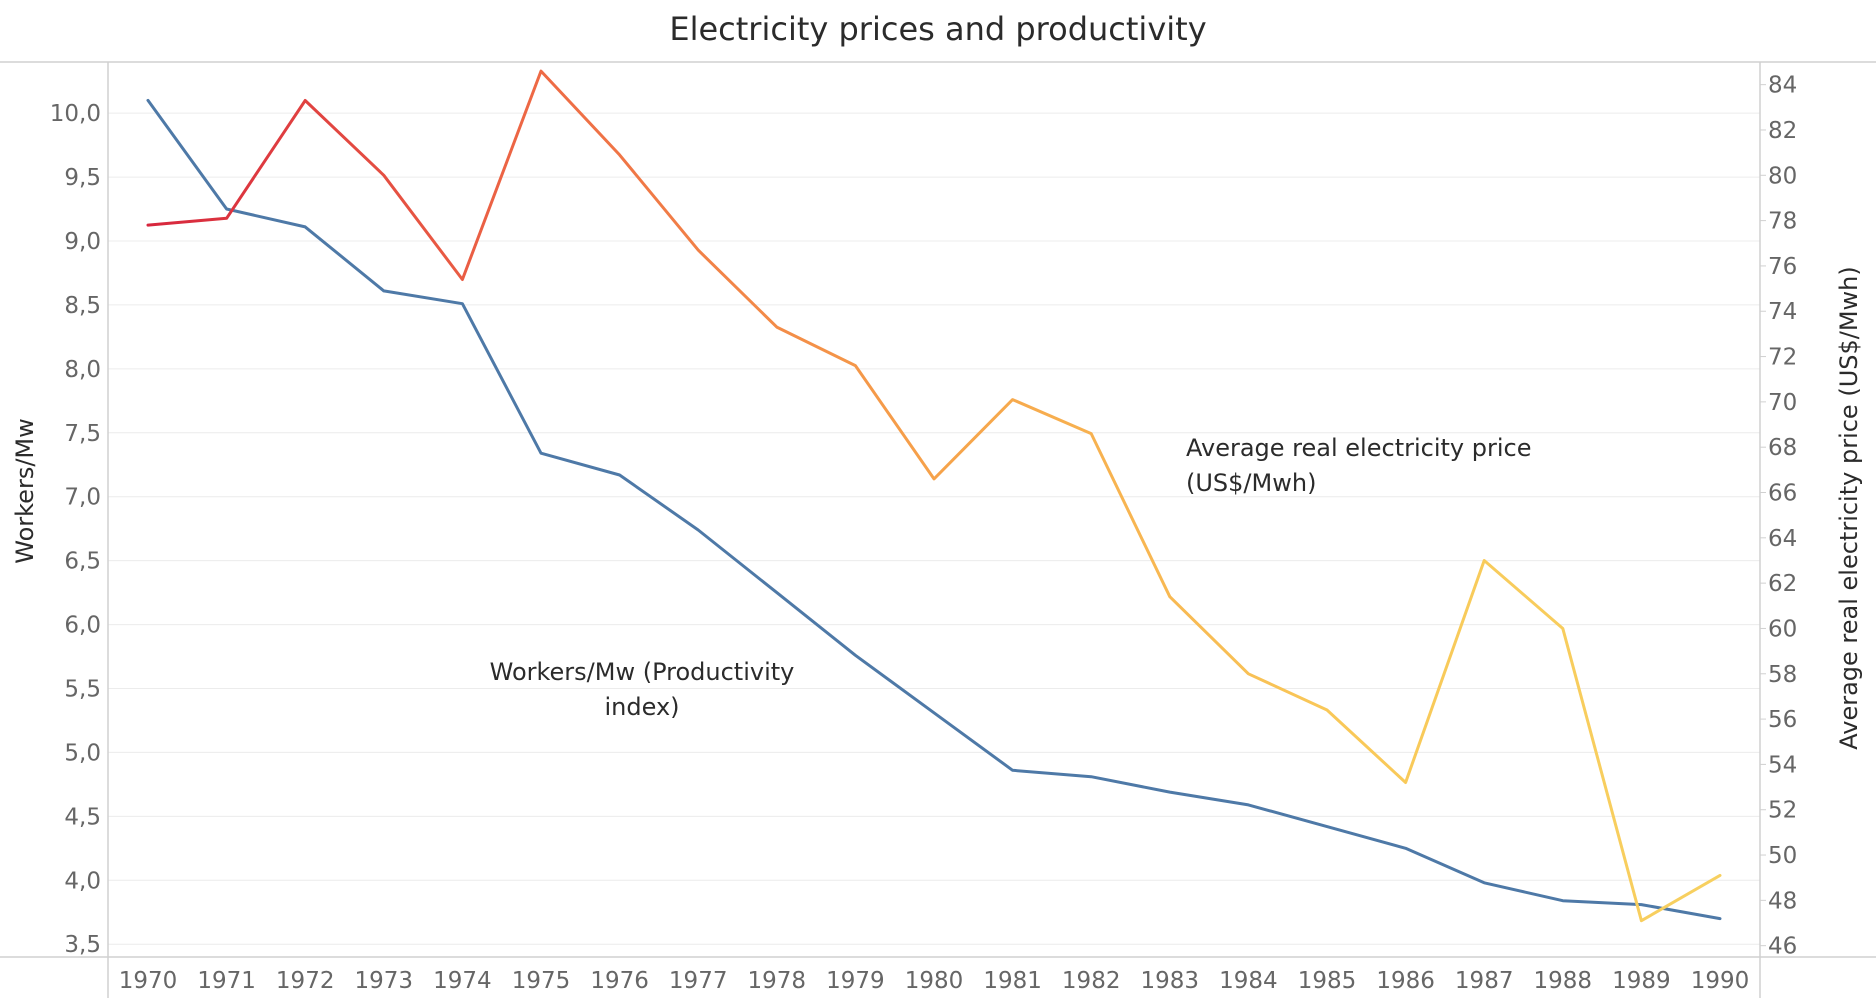 This screenshot has width=1876, height=1007. What do you see at coordinates (82, 498) in the screenshot?
I see `left-tick-label: 7,0` at bounding box center [82, 498].